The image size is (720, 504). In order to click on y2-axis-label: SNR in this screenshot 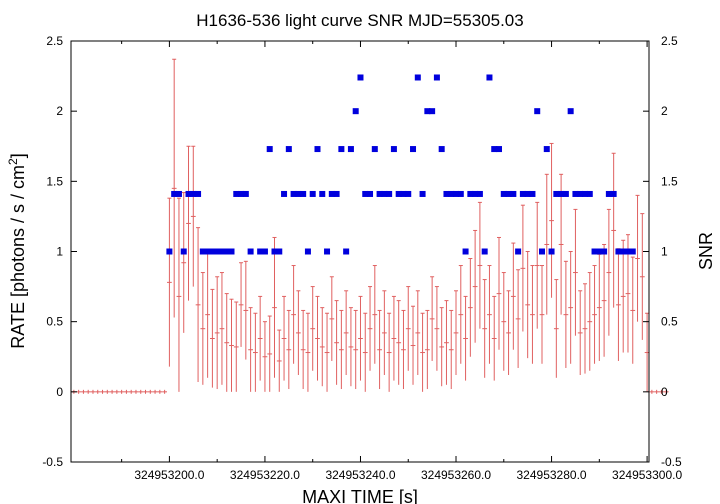, I will do `click(706, 251)`.